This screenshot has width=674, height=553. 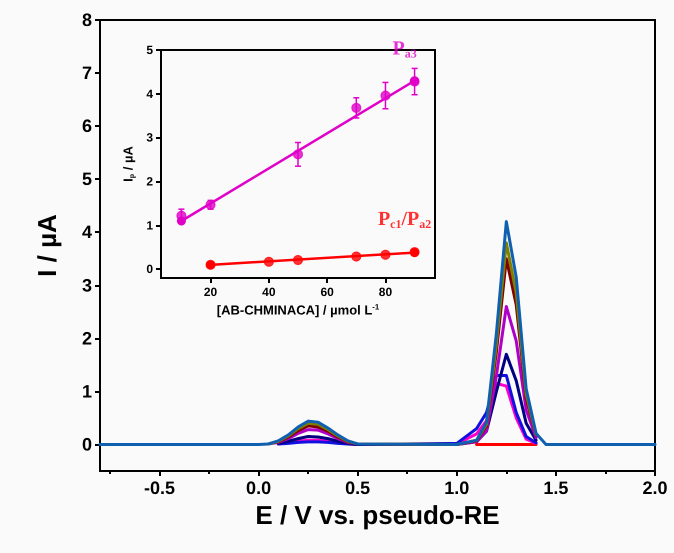 I want to click on x-tick-label: -0.5, so click(x=159, y=488).